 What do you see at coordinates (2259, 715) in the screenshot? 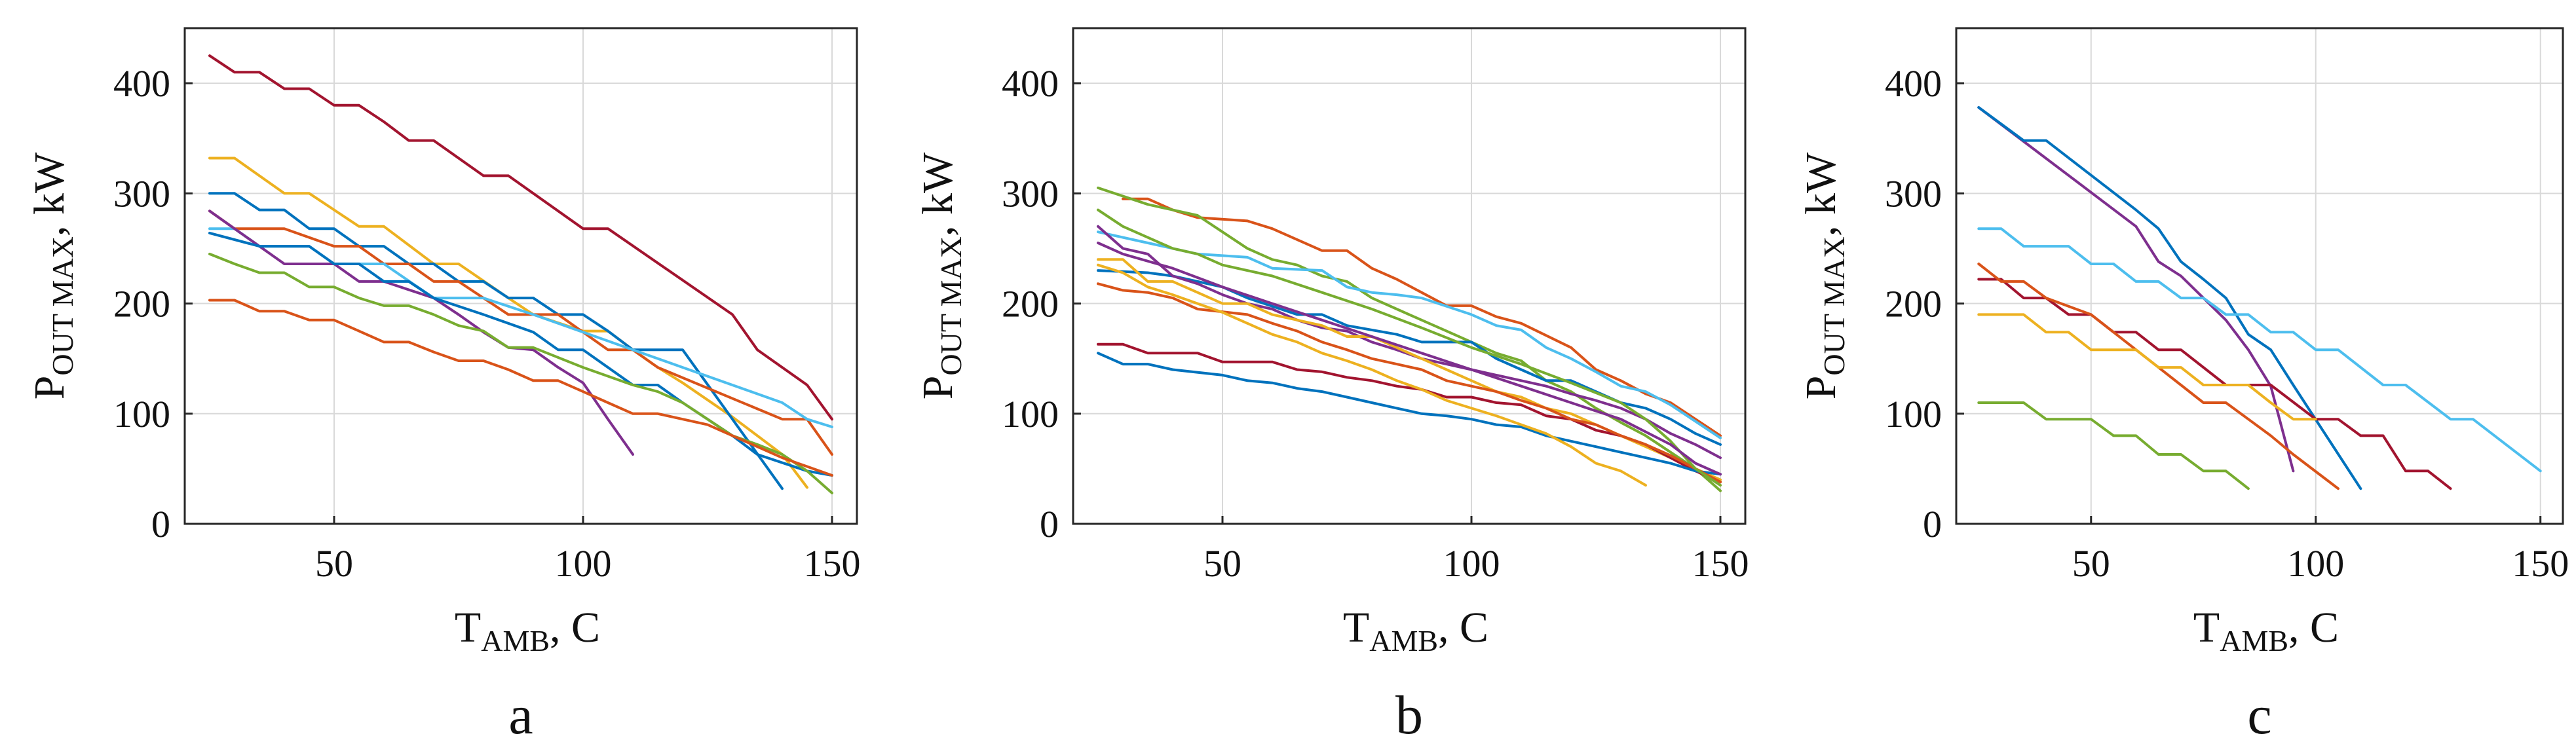
I see `panel-label: c` at bounding box center [2259, 715].